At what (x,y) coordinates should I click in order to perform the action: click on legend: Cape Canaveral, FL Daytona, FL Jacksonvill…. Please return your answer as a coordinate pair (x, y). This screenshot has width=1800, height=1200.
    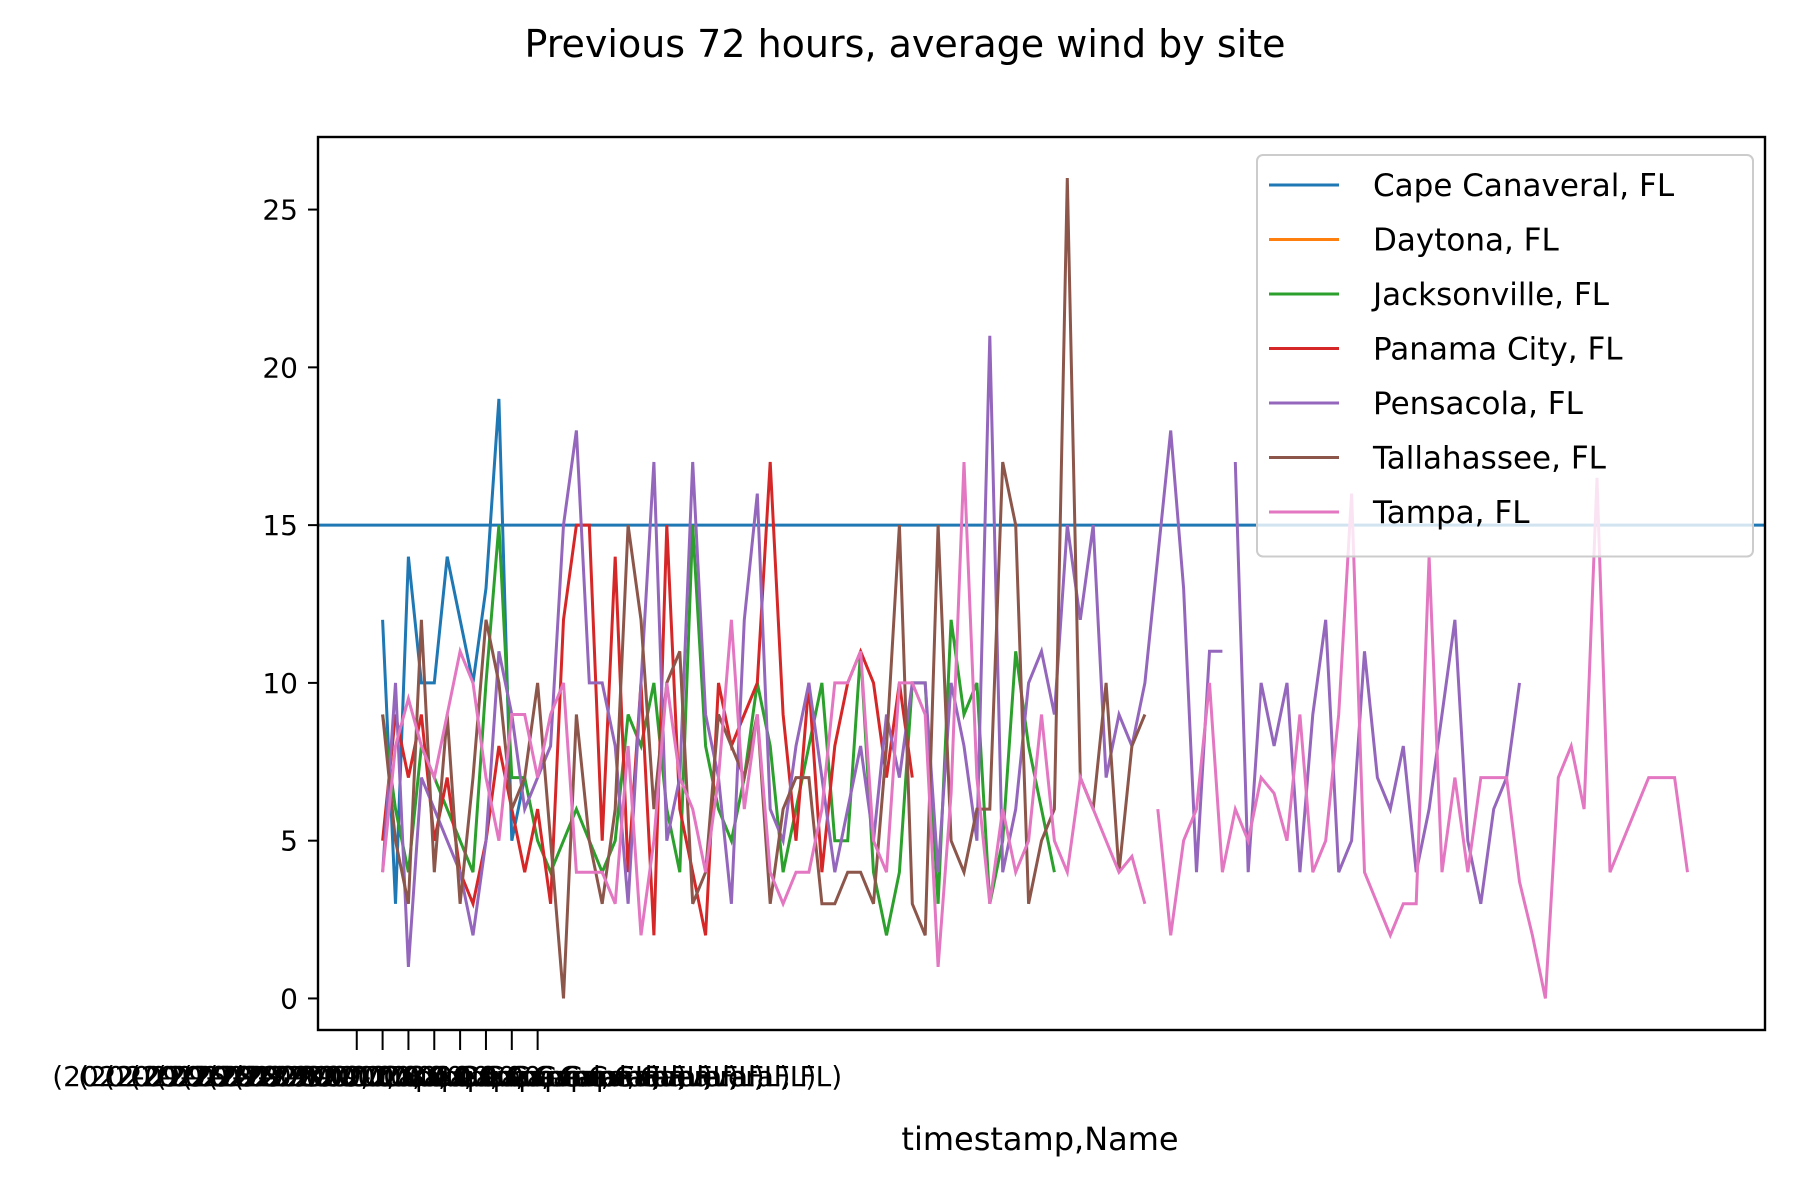
    Looking at the image, I should click on (1505, 356).